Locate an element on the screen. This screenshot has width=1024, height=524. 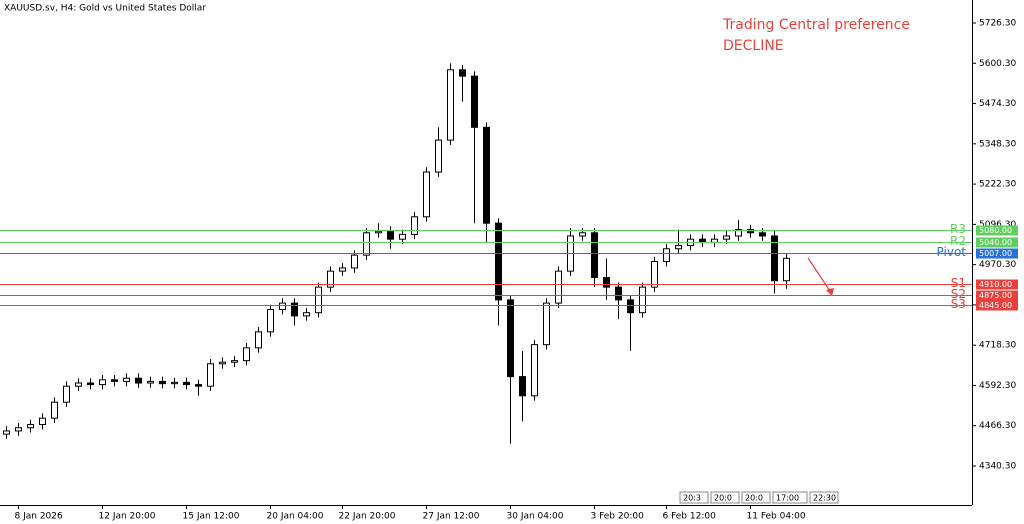
level-name: Pivot is located at coordinates (952, 252).